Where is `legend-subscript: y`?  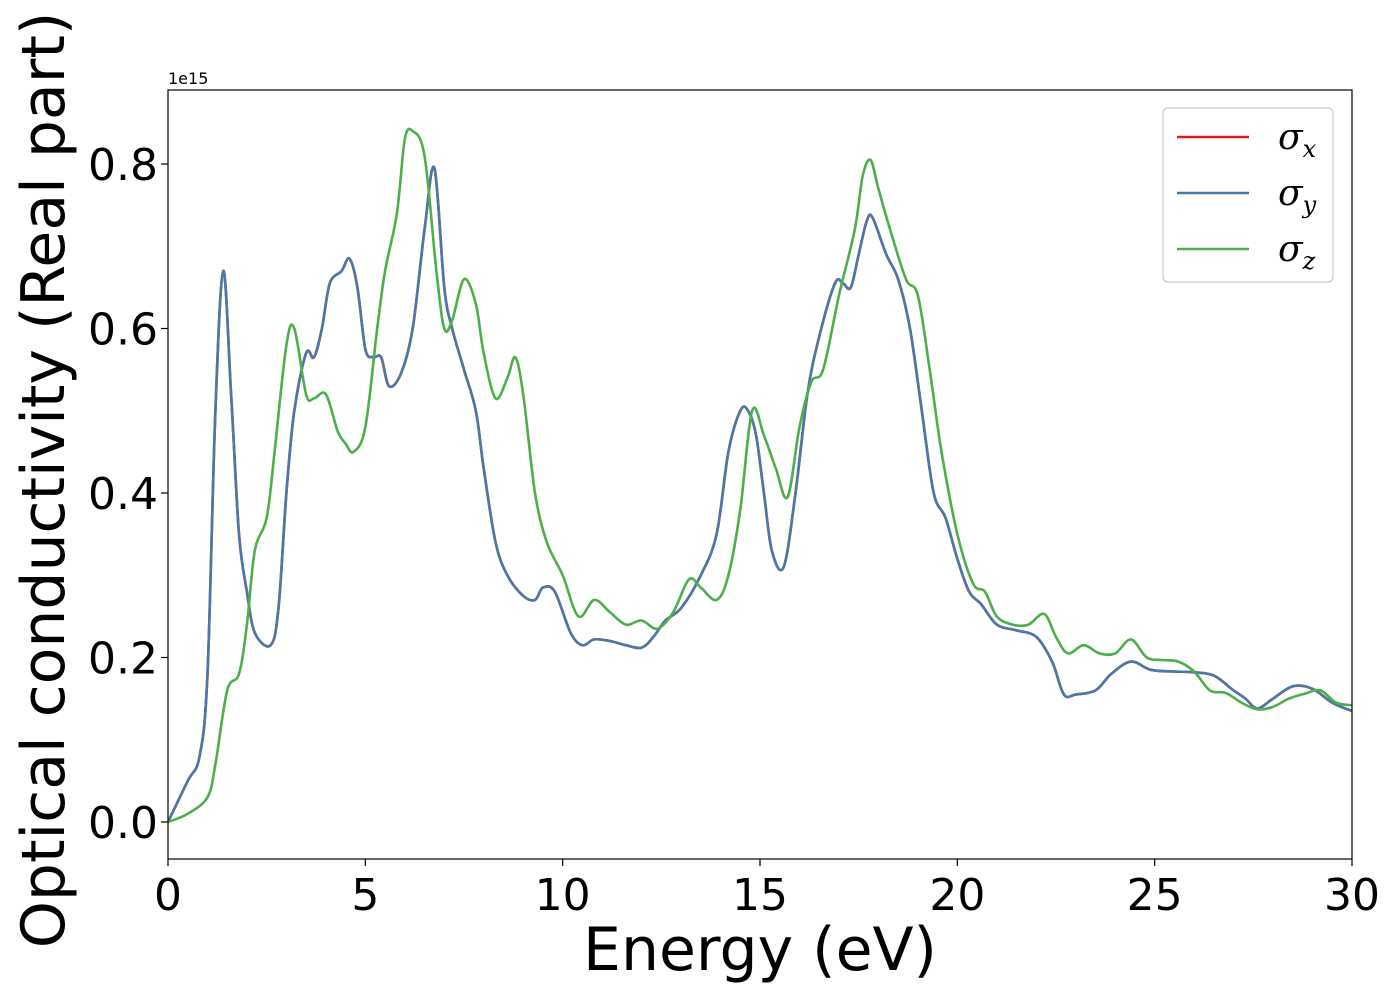
legend-subscript: y is located at coordinates (1309, 205).